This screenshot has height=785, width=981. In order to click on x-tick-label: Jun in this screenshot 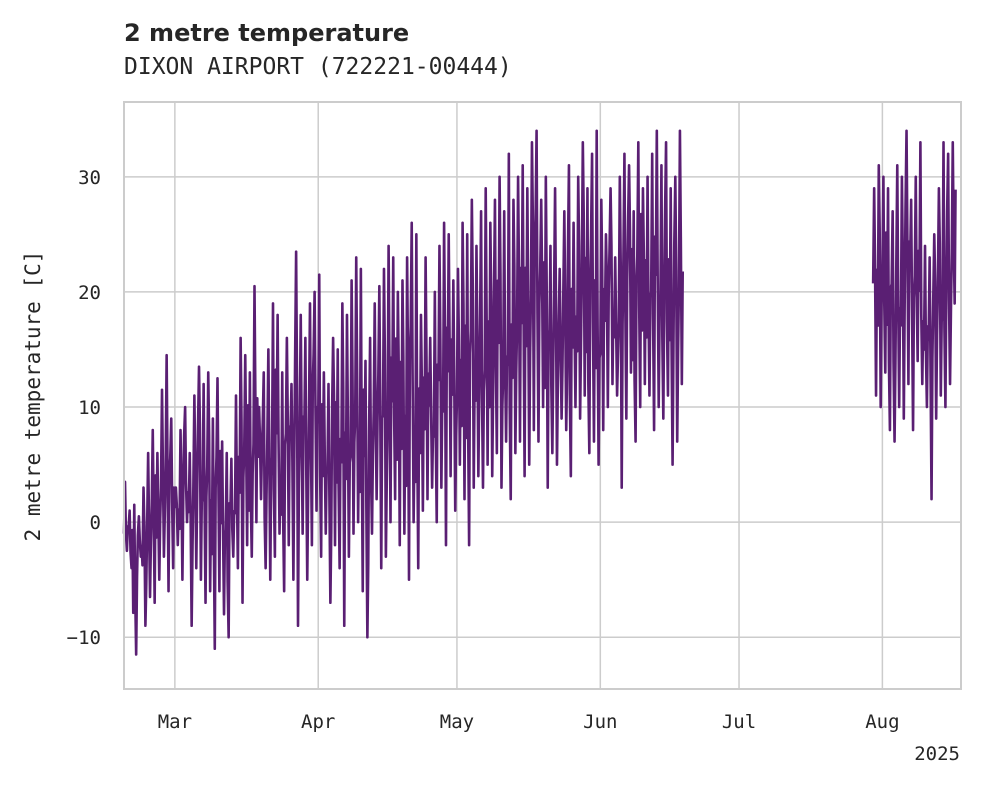, I will do `click(600, 722)`.